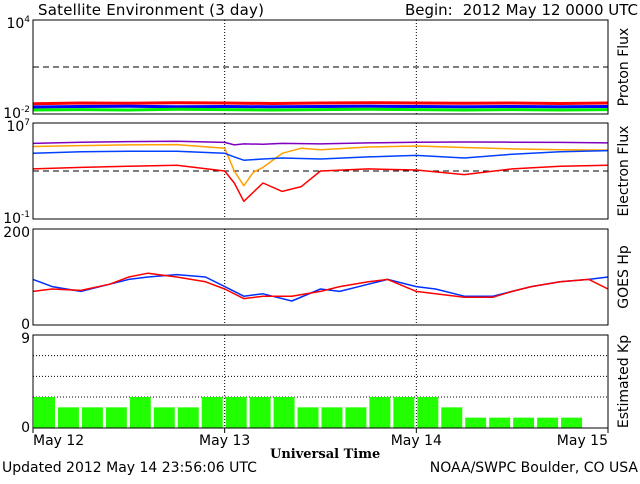  Describe the element at coordinates (151, 10) in the screenshot. I see `plot-title: Satellite Environment (3 day)` at that location.